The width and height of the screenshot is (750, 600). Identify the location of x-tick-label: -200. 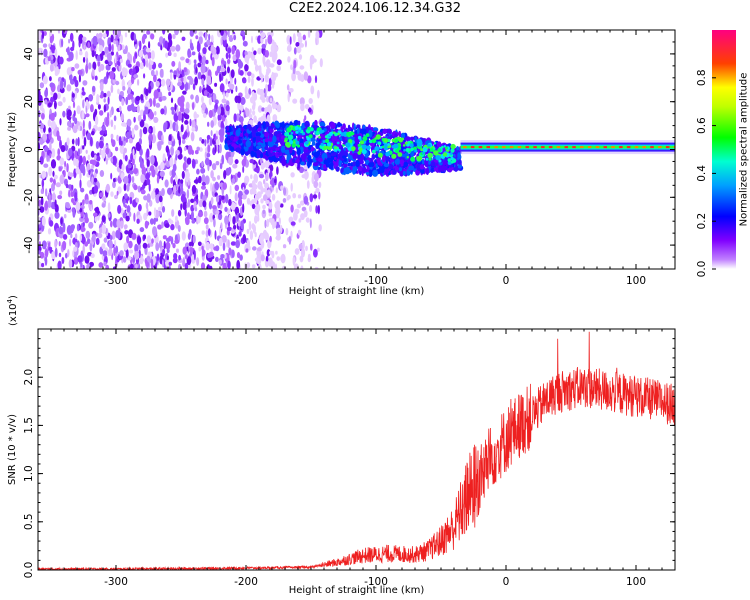
(246, 281).